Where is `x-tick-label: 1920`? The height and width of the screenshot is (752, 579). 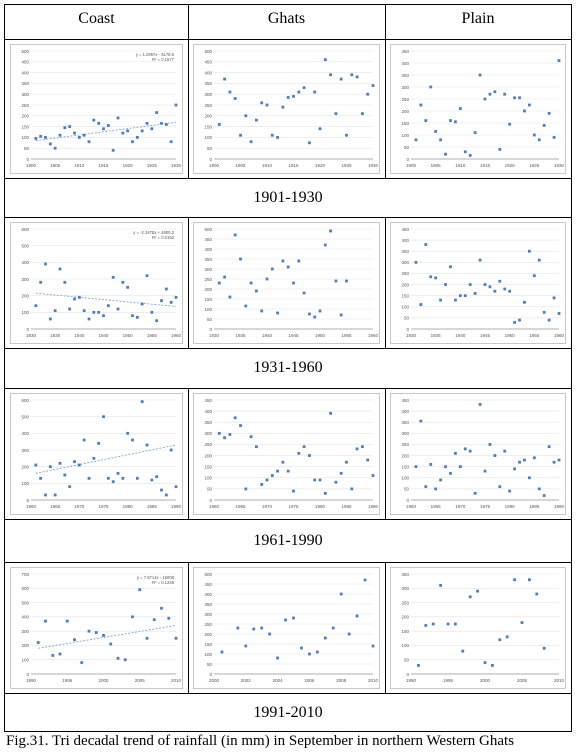 x-tick-label: 1920 is located at coordinates (128, 165).